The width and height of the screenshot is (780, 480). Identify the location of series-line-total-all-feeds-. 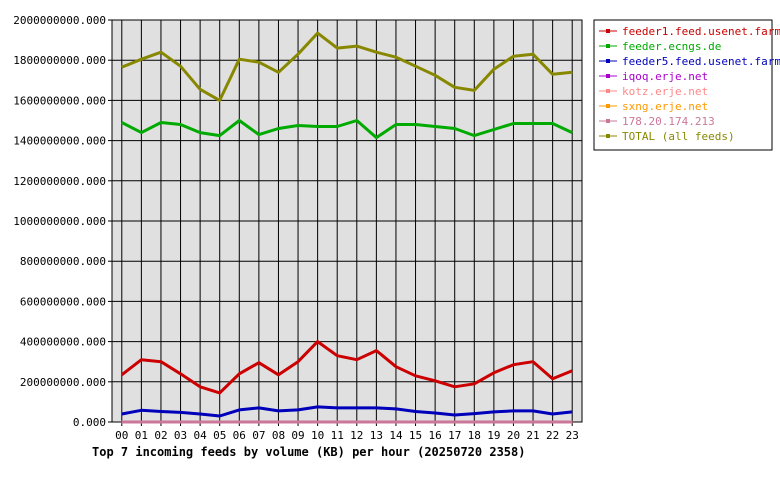
(347, 66).